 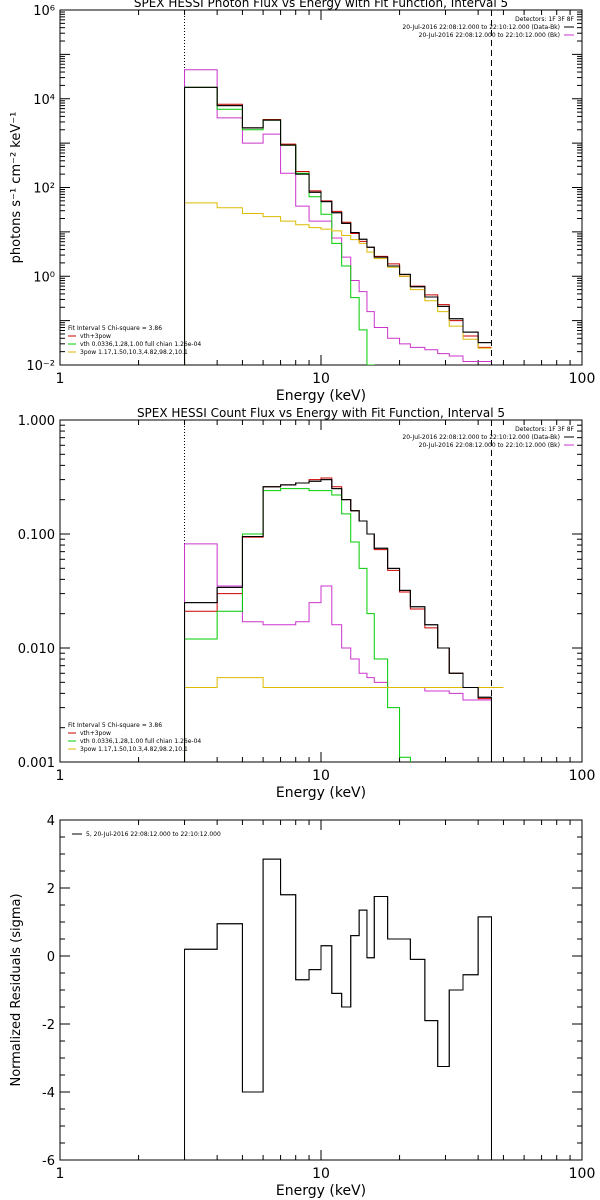 What do you see at coordinates (44, 100) in the screenshot?
I see `y-tick-label: 10⁴` at bounding box center [44, 100].